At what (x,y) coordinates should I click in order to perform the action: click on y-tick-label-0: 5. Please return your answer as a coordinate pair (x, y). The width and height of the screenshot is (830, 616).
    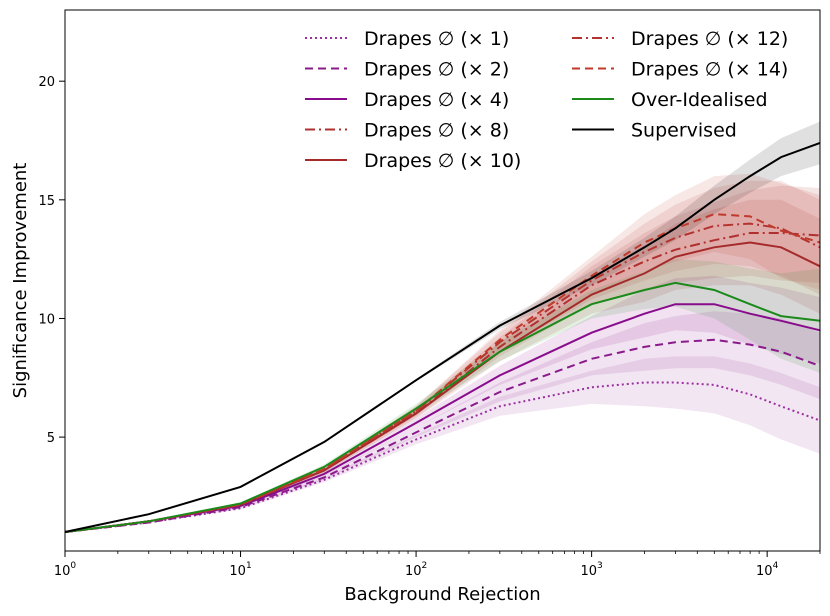
    Looking at the image, I should click on (51, 438).